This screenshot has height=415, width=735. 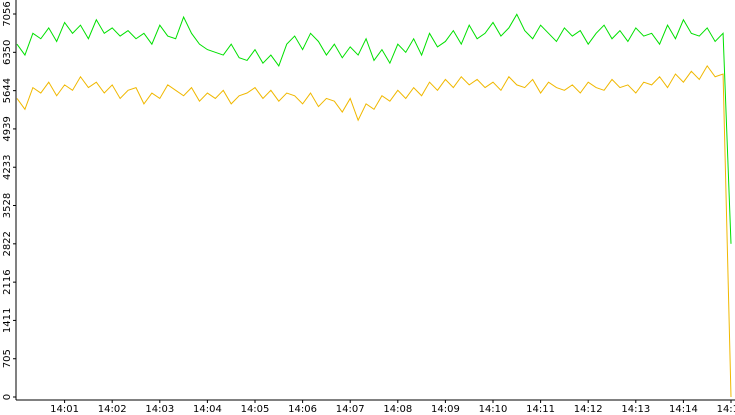 What do you see at coordinates (7, 320) in the screenshot?
I see `y-tick-label: 1411` at bounding box center [7, 320].